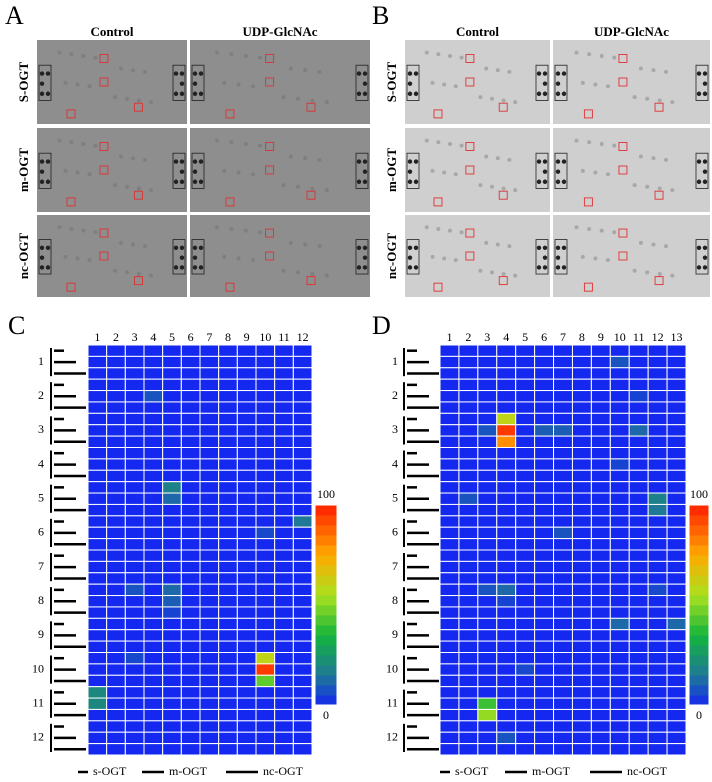  I want to click on x-tick-label: 12, so click(303, 337).